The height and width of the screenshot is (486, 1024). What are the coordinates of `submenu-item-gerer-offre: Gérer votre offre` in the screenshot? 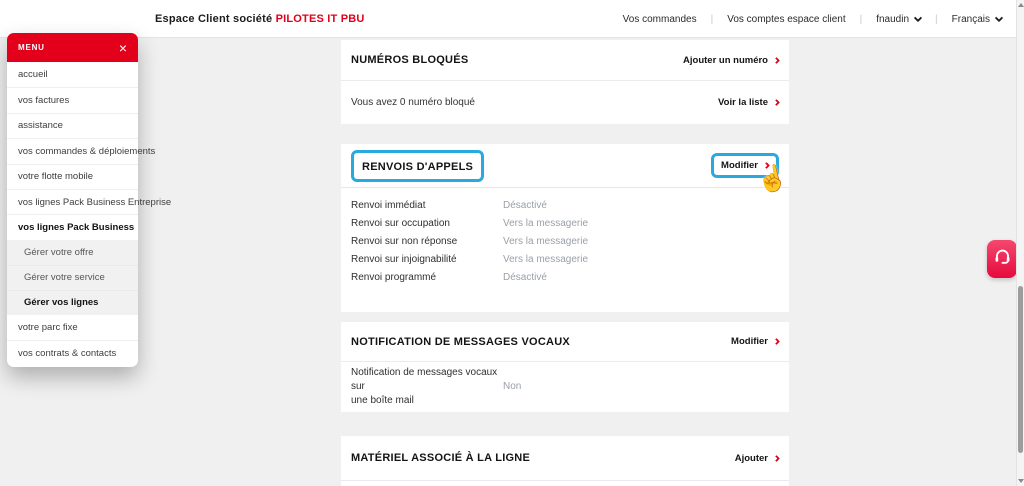 It's located at (59, 252).